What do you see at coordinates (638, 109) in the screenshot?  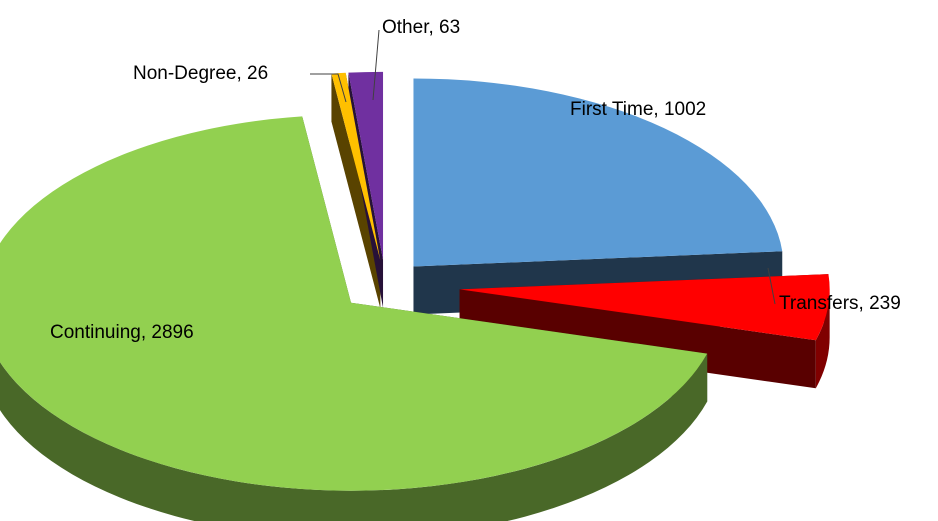 I see `data-label: First Time, 1002` at bounding box center [638, 109].